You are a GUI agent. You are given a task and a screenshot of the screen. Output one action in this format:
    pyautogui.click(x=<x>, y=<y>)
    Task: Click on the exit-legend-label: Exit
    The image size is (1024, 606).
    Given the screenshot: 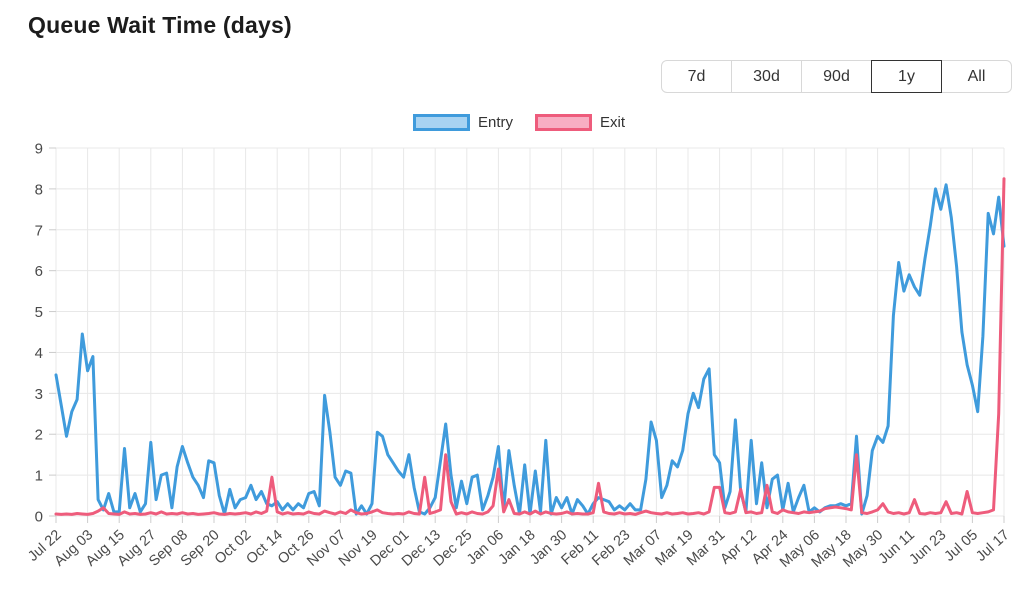 What is the action you would take?
    pyautogui.click(x=613, y=122)
    